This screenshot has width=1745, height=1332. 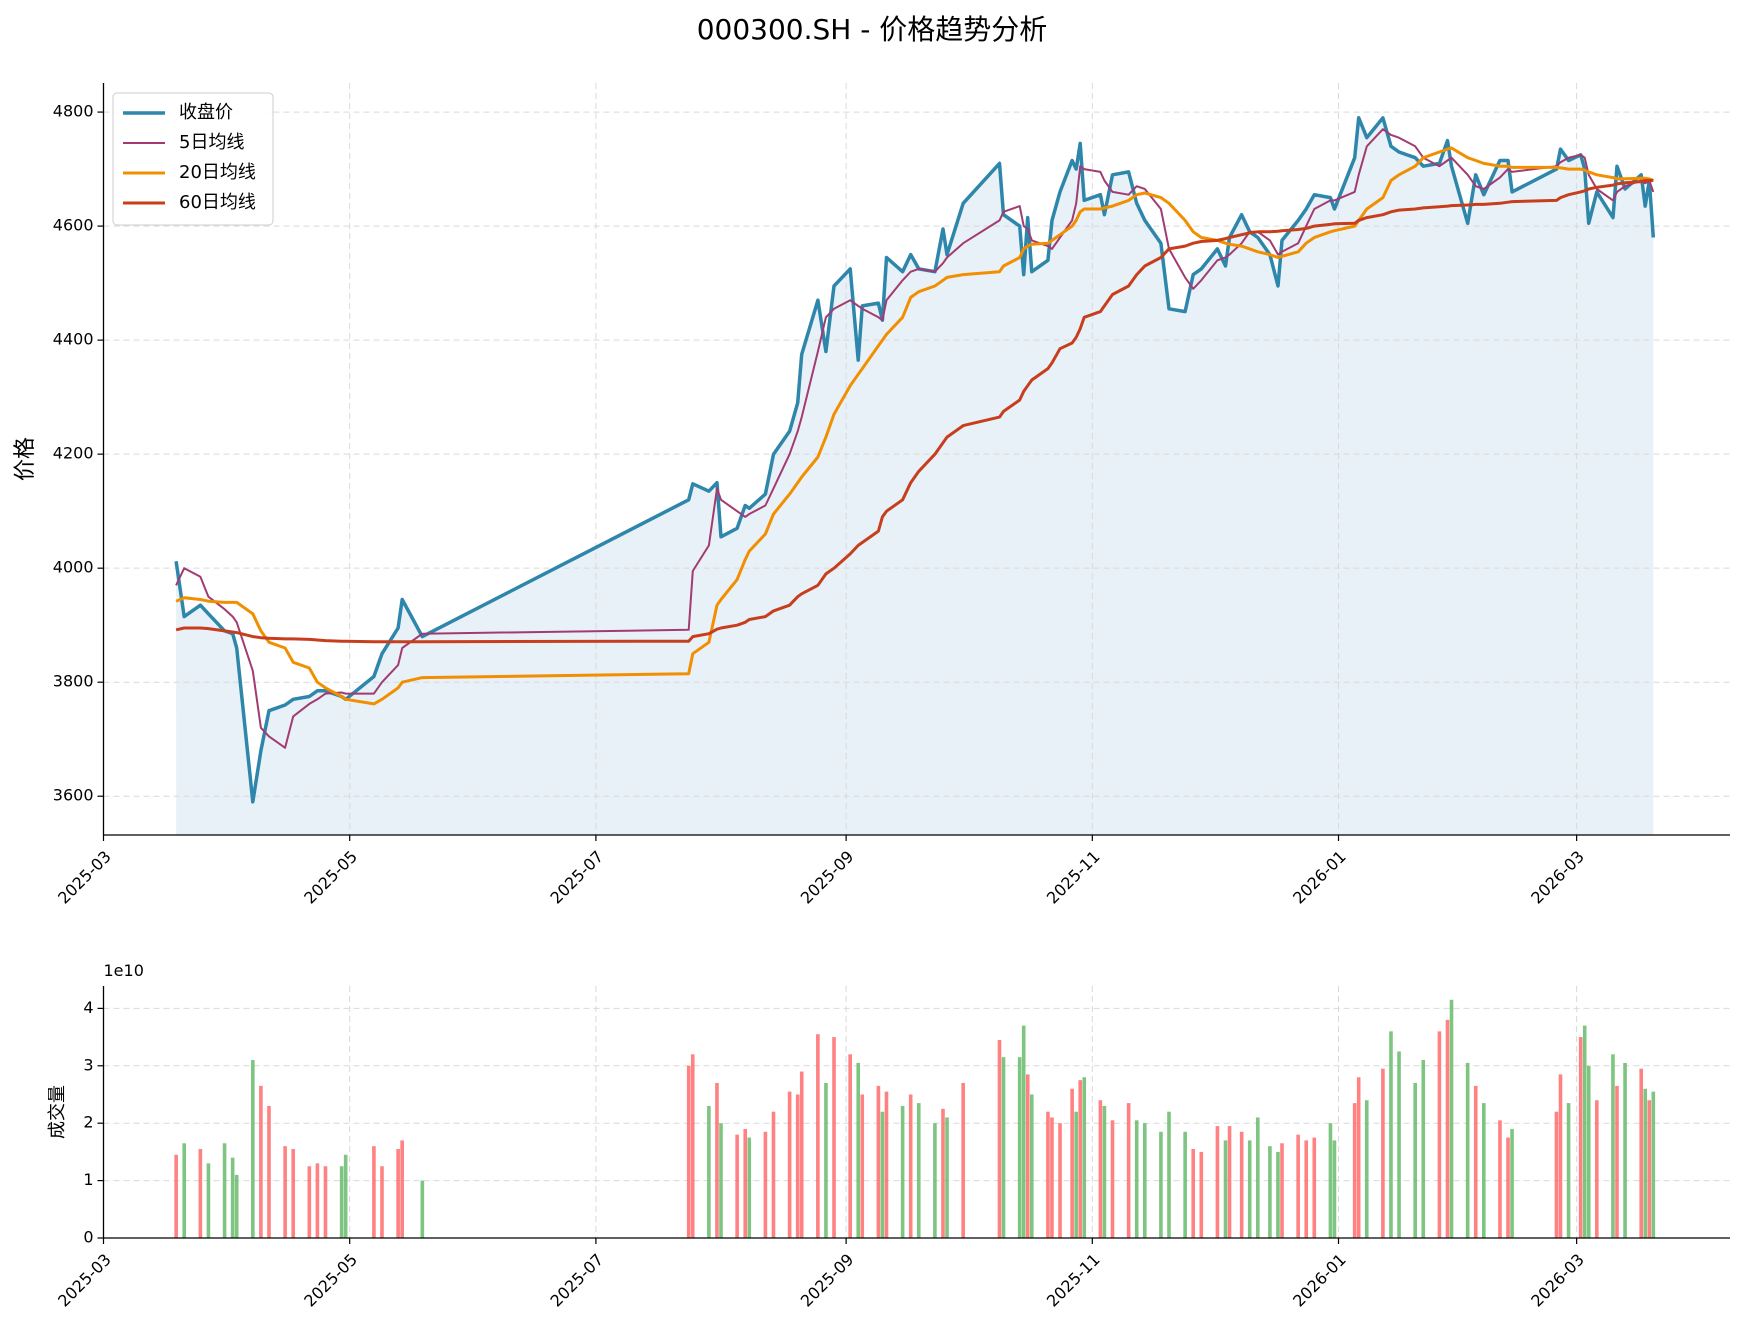 I want to click on y-tick-label: 2, so click(x=88, y=1122).